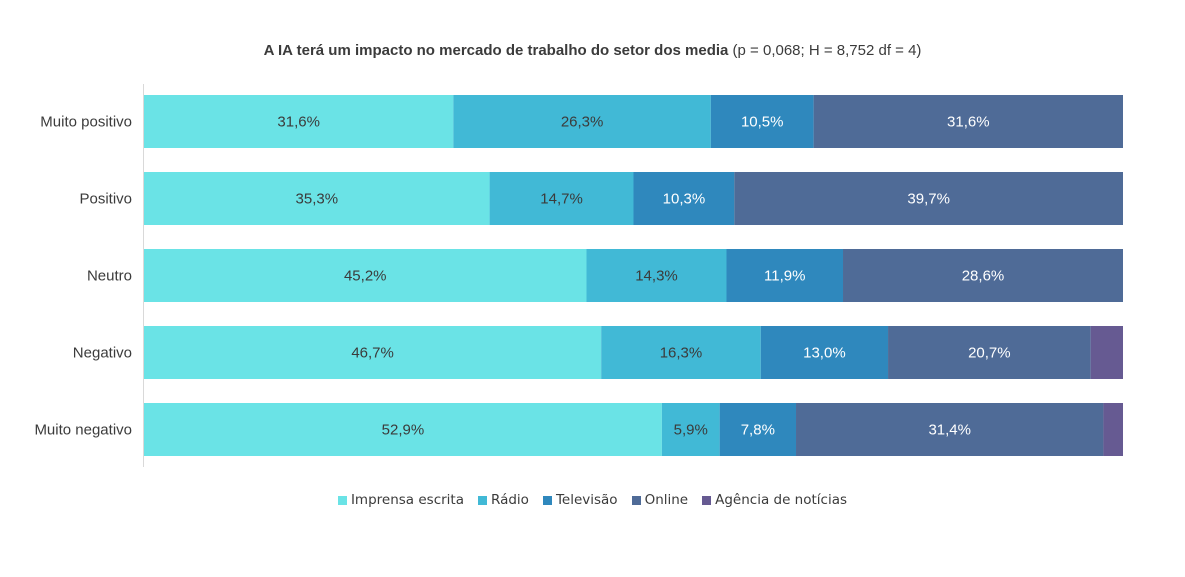  I want to click on data-label: 35,3%, so click(317, 199).